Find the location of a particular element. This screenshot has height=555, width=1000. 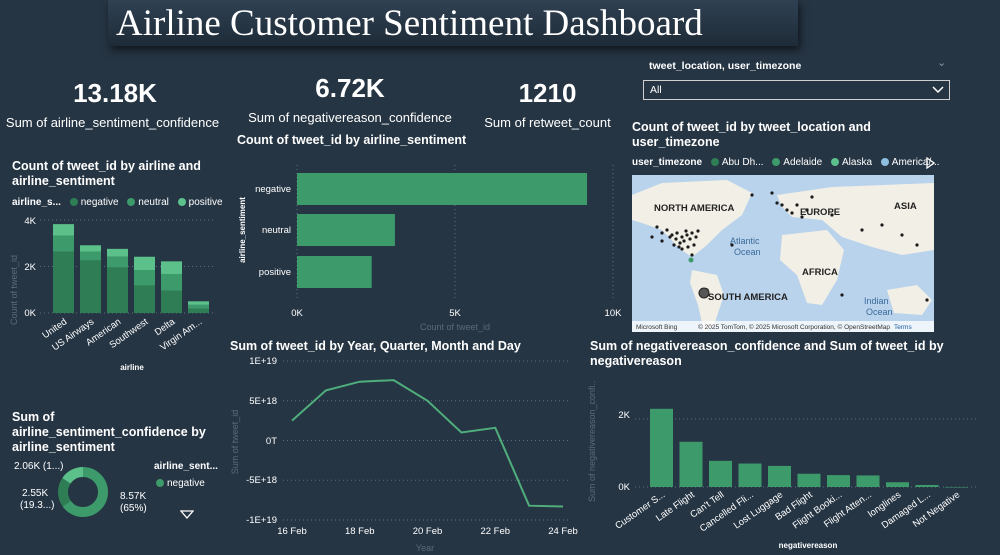

line-xtick: 20 Feb is located at coordinates (428, 531).